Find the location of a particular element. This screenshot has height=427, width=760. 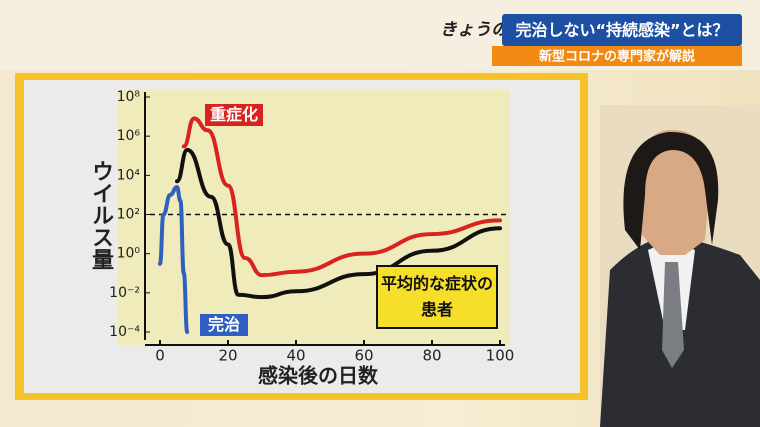

headline-box is located at coordinates (622, 30).